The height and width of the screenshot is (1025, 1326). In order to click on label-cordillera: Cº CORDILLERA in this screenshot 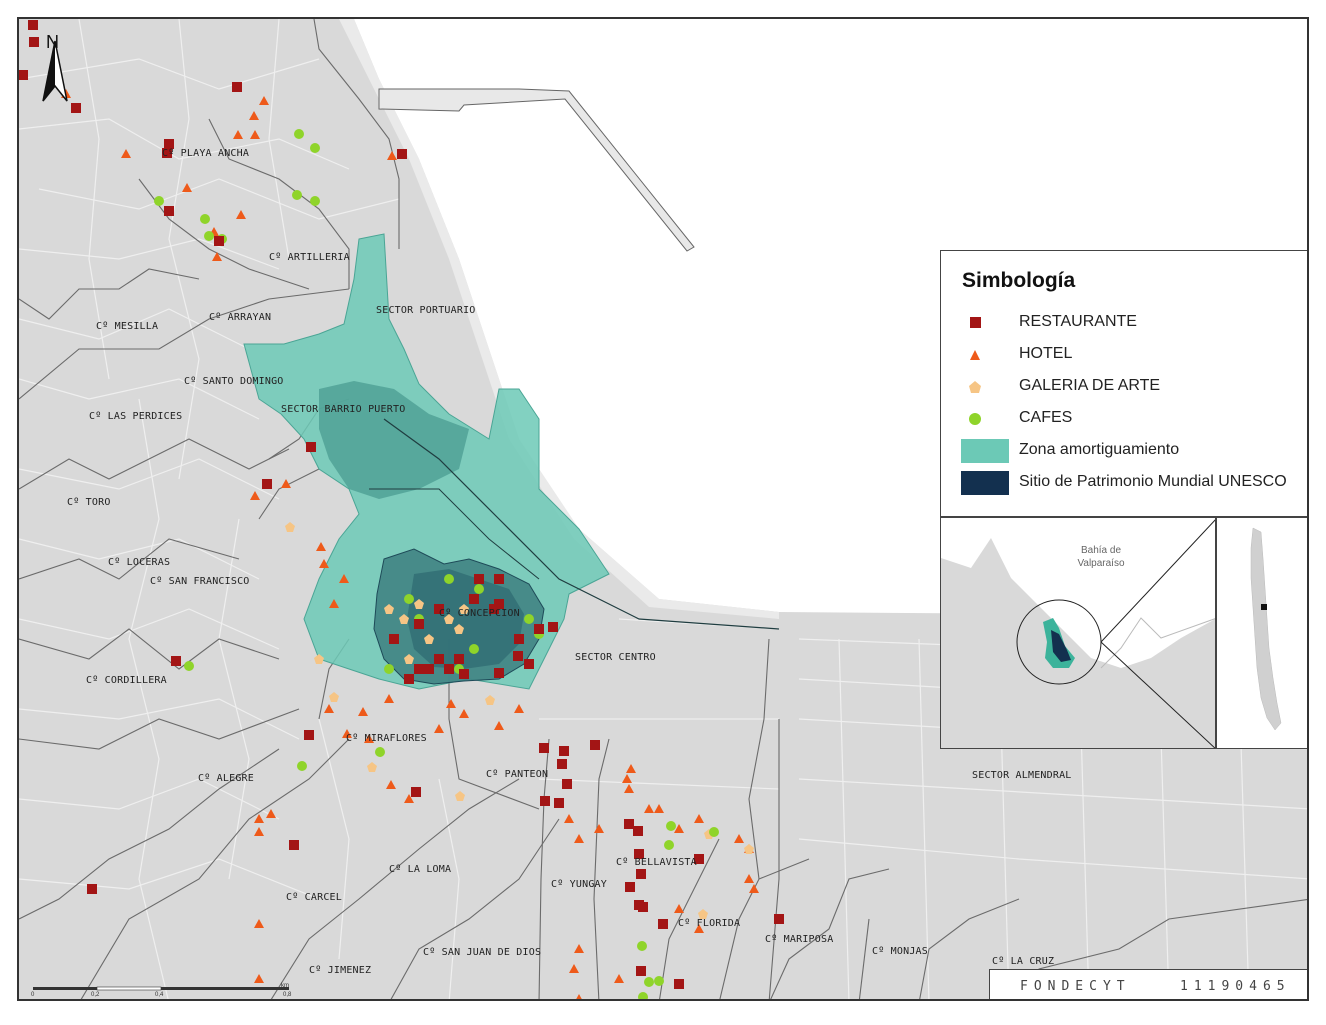, I will do `click(126, 680)`.